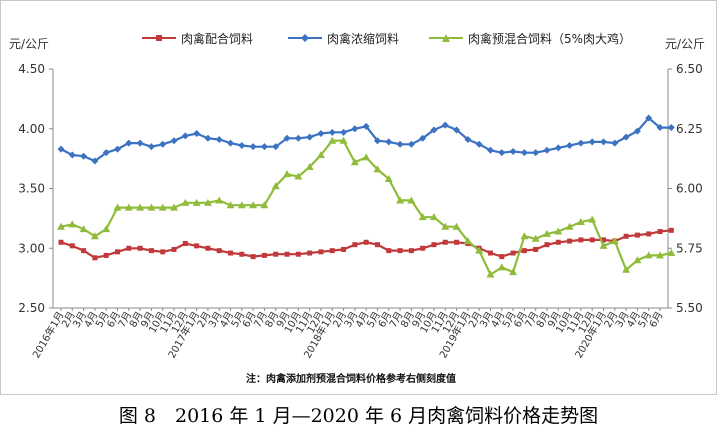 The image size is (717, 438). What do you see at coordinates (689, 129) in the screenshot?
I see `right-tick-label: 6.25` at bounding box center [689, 129].